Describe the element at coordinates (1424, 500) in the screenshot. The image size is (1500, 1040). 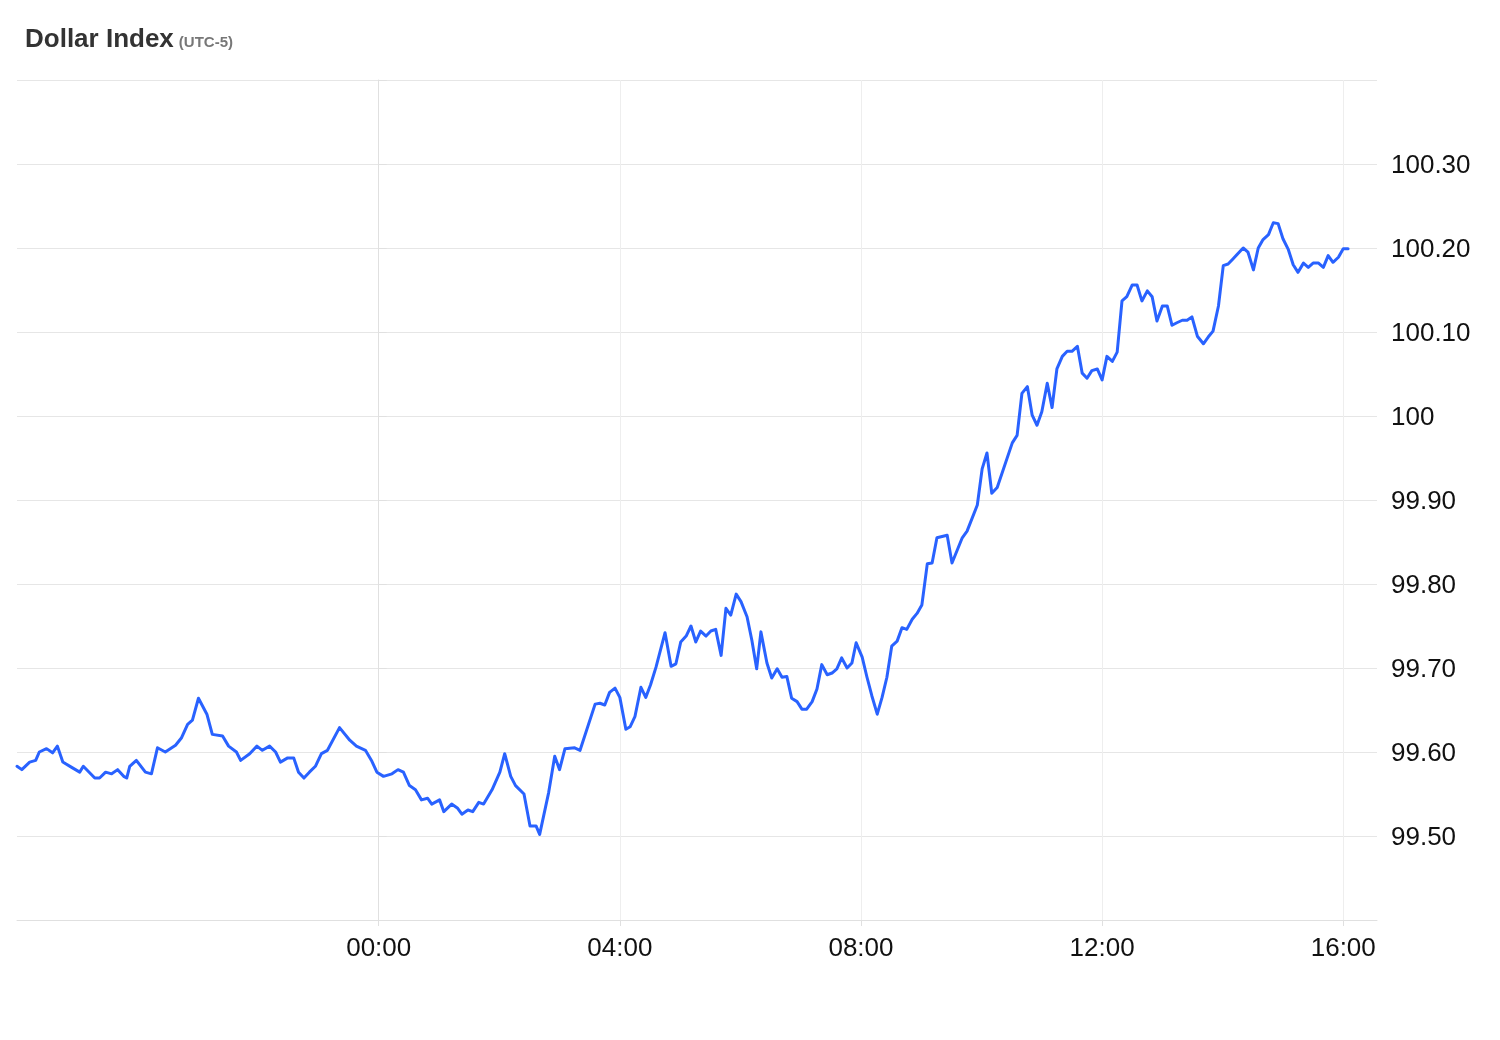
I see `y-tick-label: 99.90` at that location.